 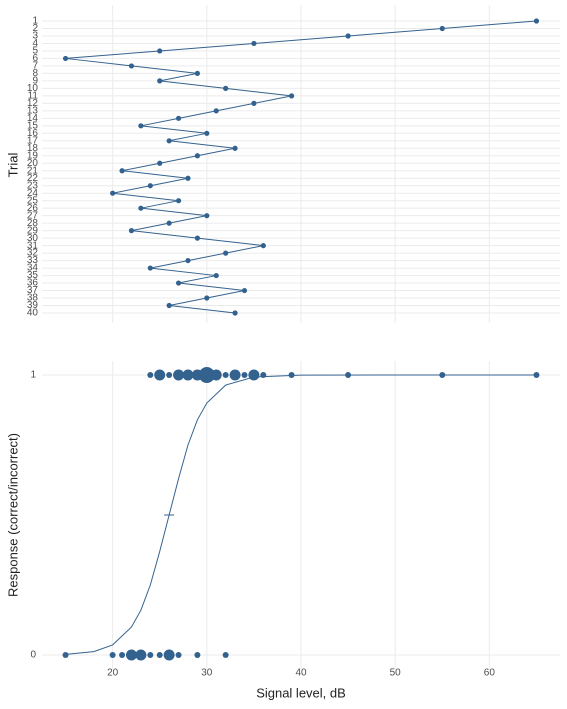 I want to click on y-tick-label: 38, so click(x=33, y=298).